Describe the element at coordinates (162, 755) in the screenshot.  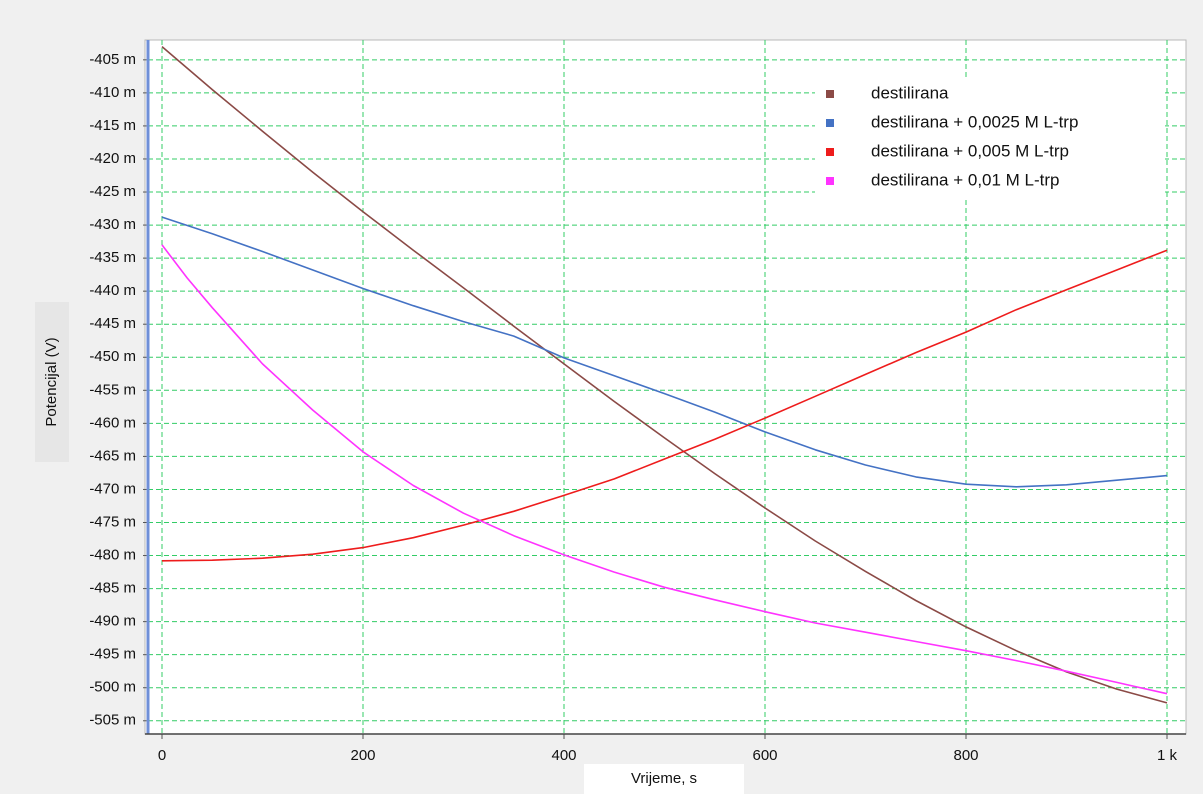
I see `x-tick-label: 0` at that location.